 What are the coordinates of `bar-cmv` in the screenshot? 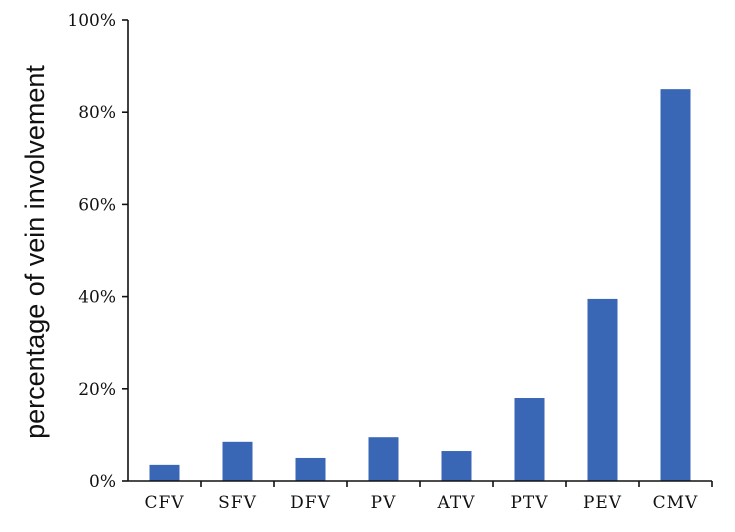 It's located at (675, 285).